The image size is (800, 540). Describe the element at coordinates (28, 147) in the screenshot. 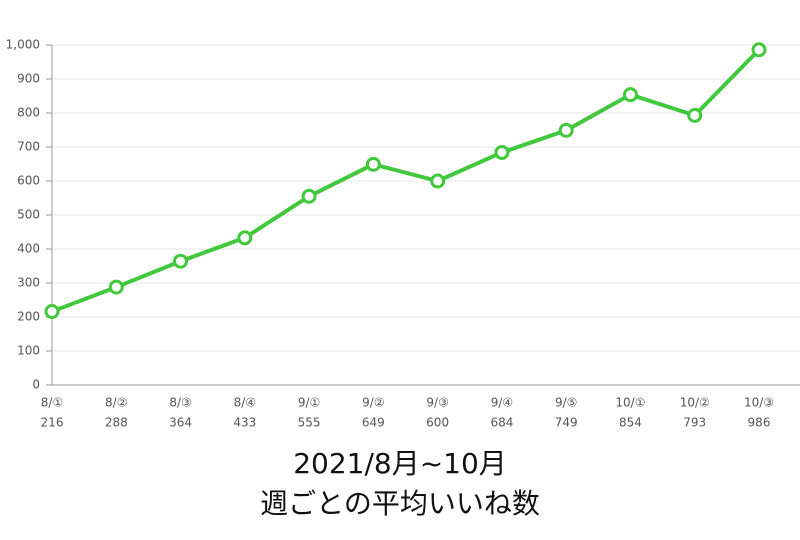

I see `y-tick-label: 700` at that location.